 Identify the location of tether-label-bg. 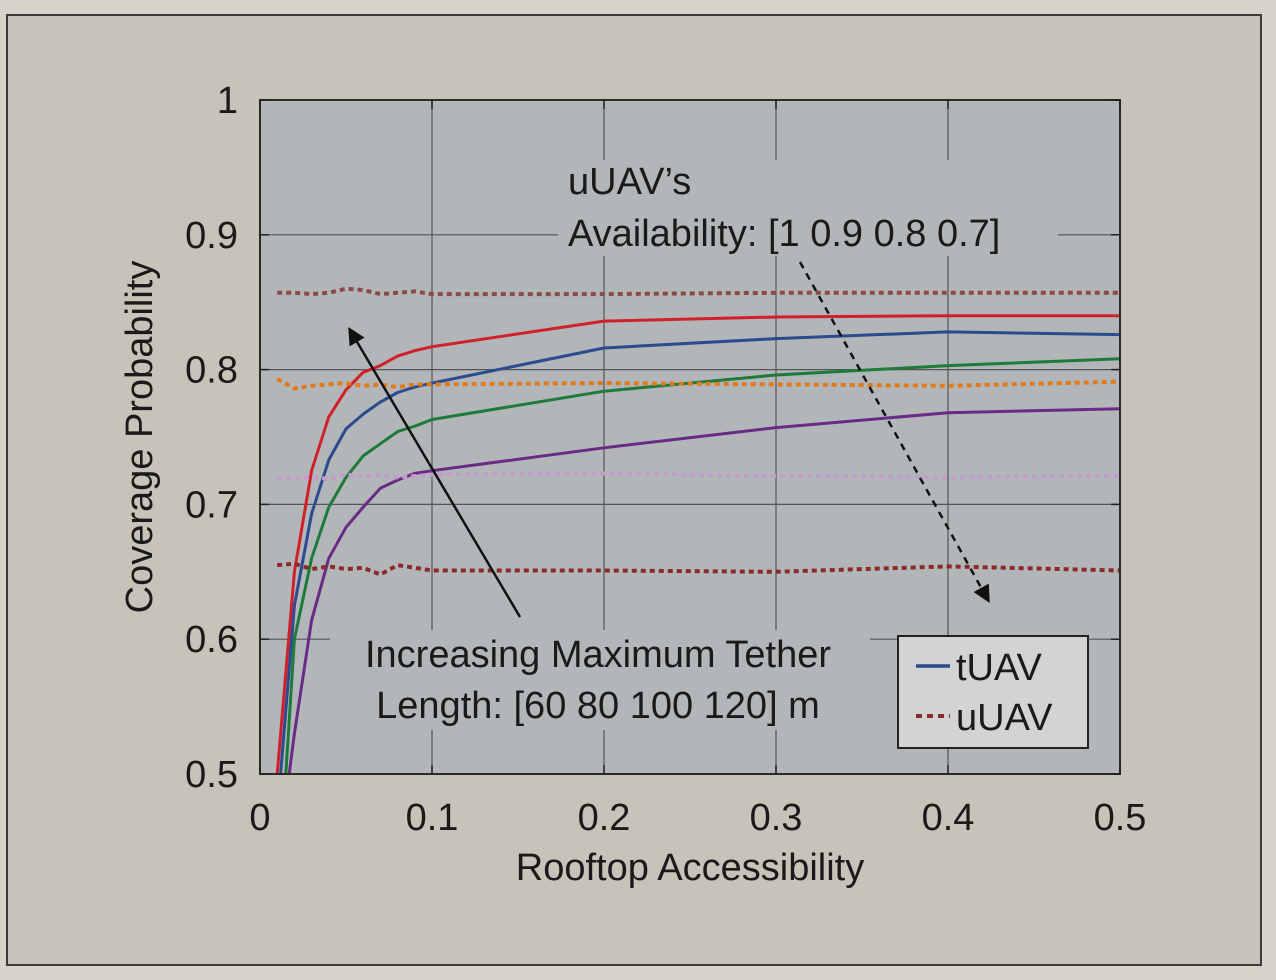
(600, 680).